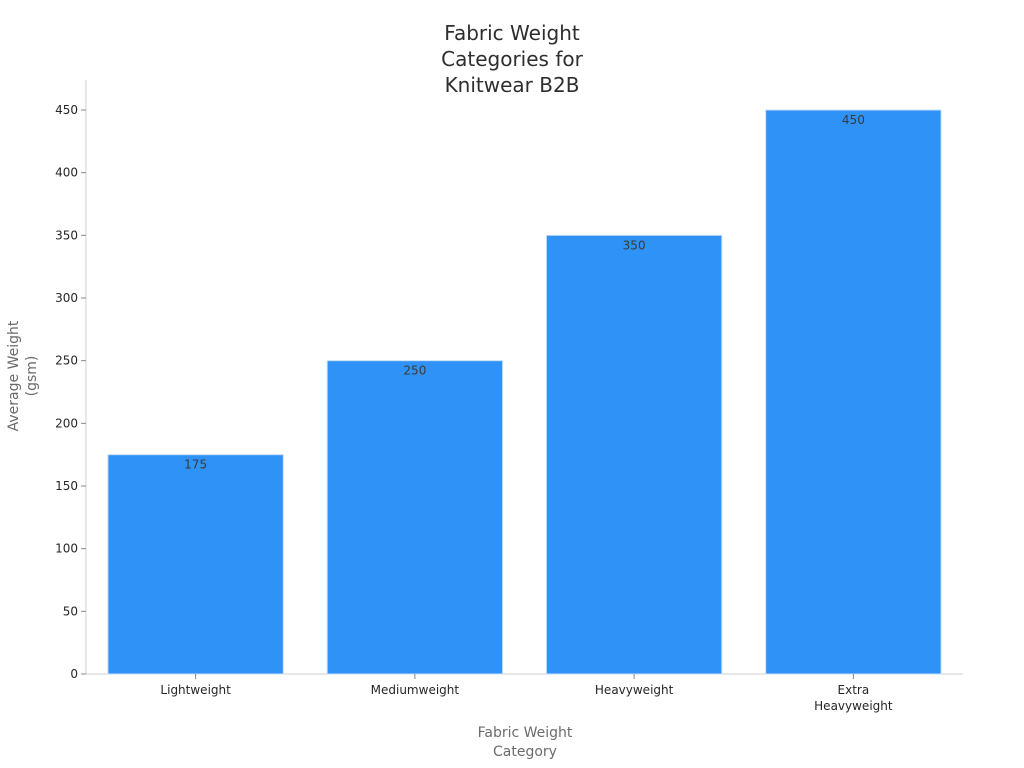  What do you see at coordinates (195, 465) in the screenshot?
I see `data-label: 175` at bounding box center [195, 465].